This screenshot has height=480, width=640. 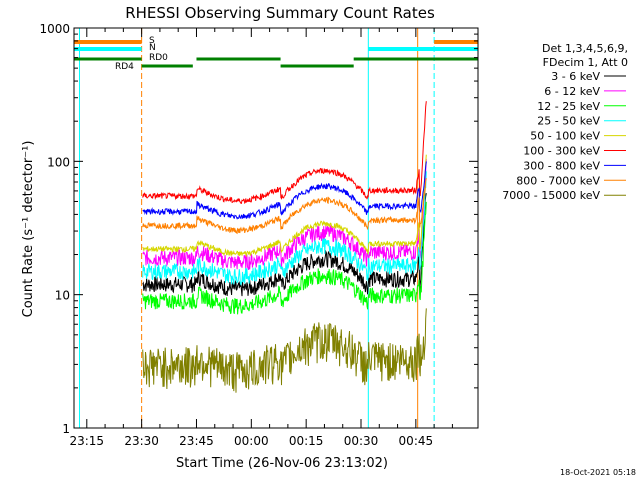 What do you see at coordinates (561, 151) in the screenshot?
I see `legend-entry-label: 100 - 300 keV` at bounding box center [561, 151].